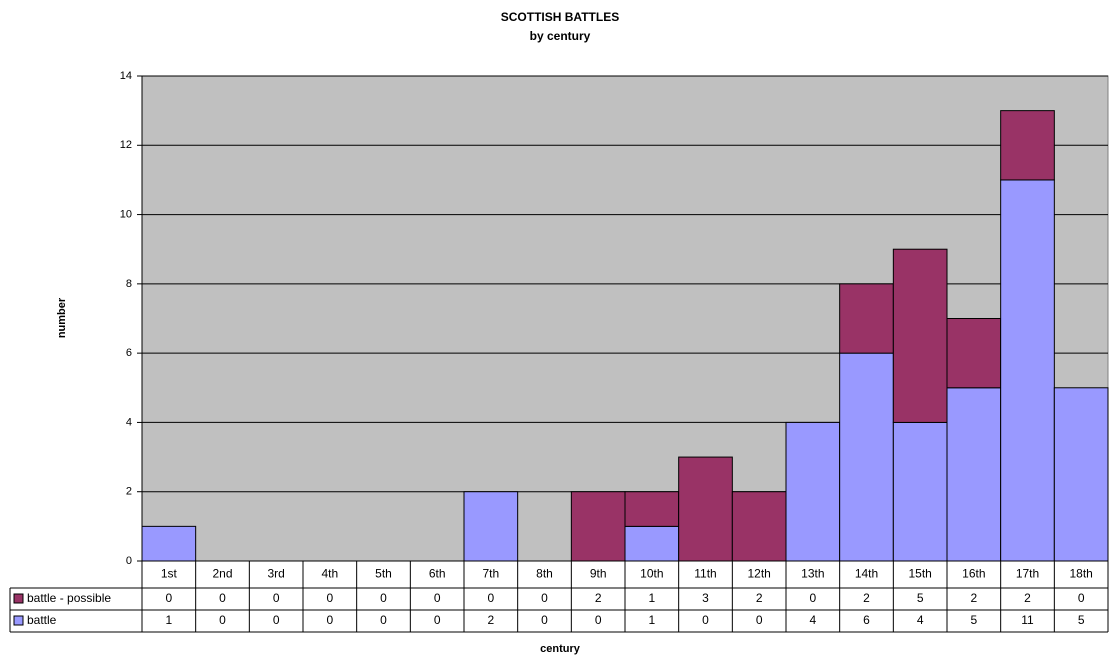 The width and height of the screenshot is (1109, 658). I want to click on x-tick-label: 1st, so click(169, 574).